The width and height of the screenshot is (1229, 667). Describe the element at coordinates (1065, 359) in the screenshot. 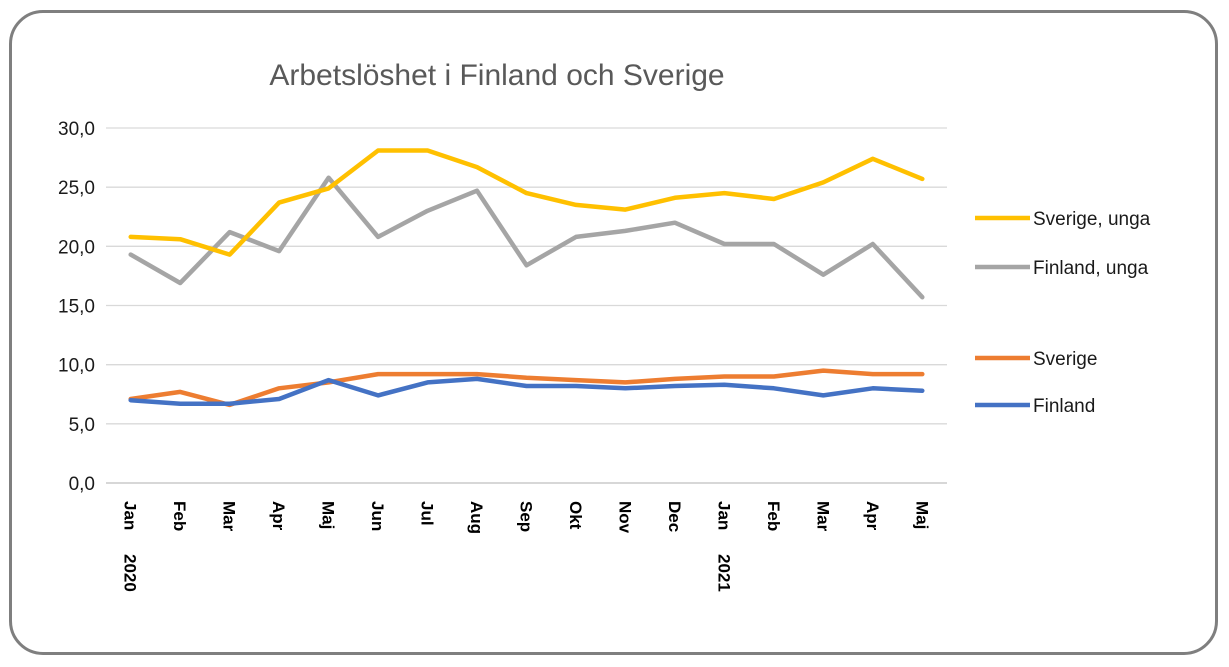

I see `legend-label: Sverige` at that location.